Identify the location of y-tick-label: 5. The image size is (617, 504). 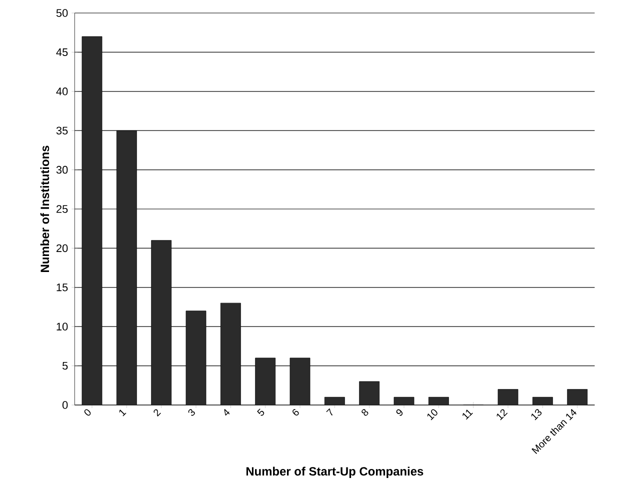
(65, 366).